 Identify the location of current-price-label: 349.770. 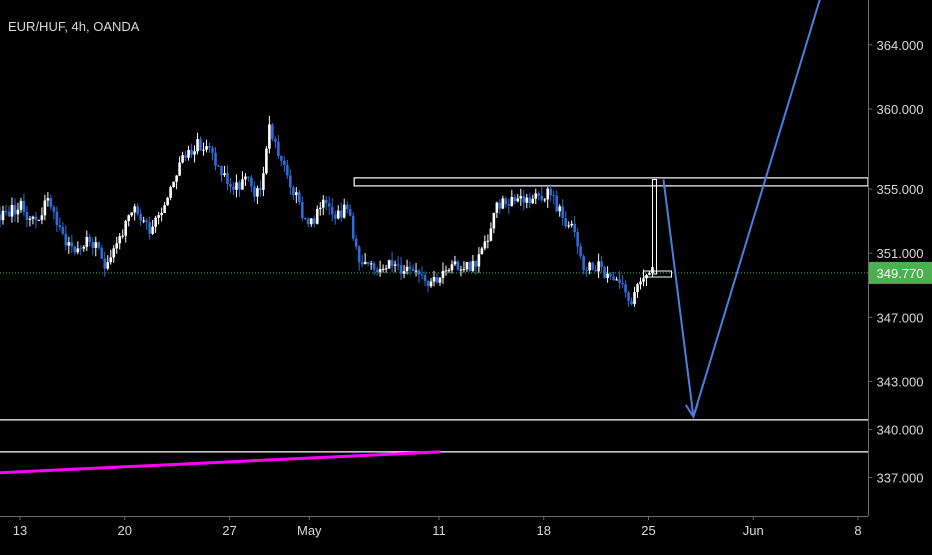
(900, 273).